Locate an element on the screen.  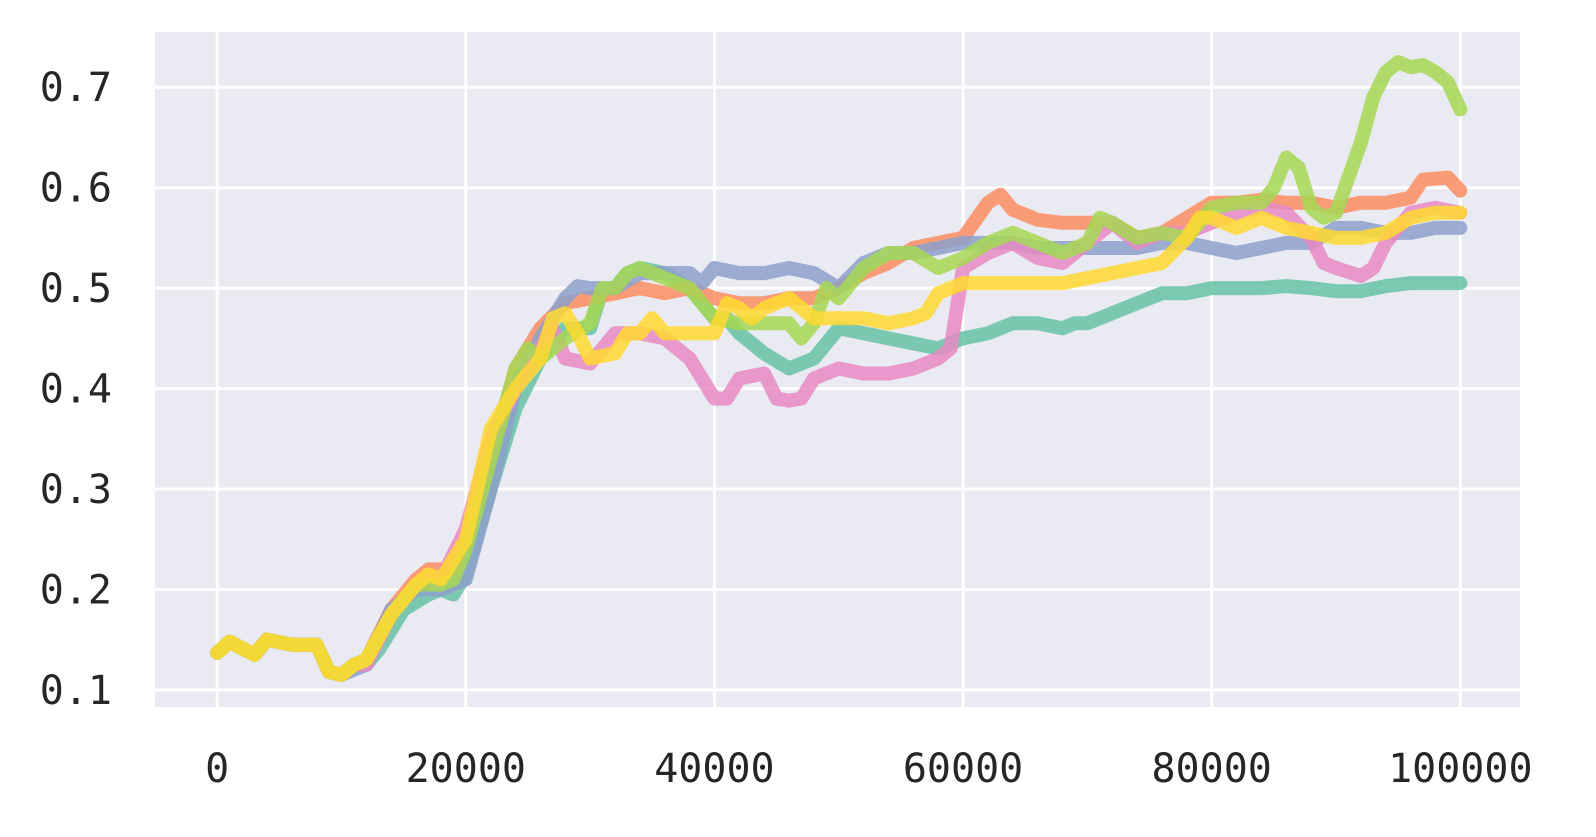
x-tick-label: 60000 is located at coordinates (963, 769).